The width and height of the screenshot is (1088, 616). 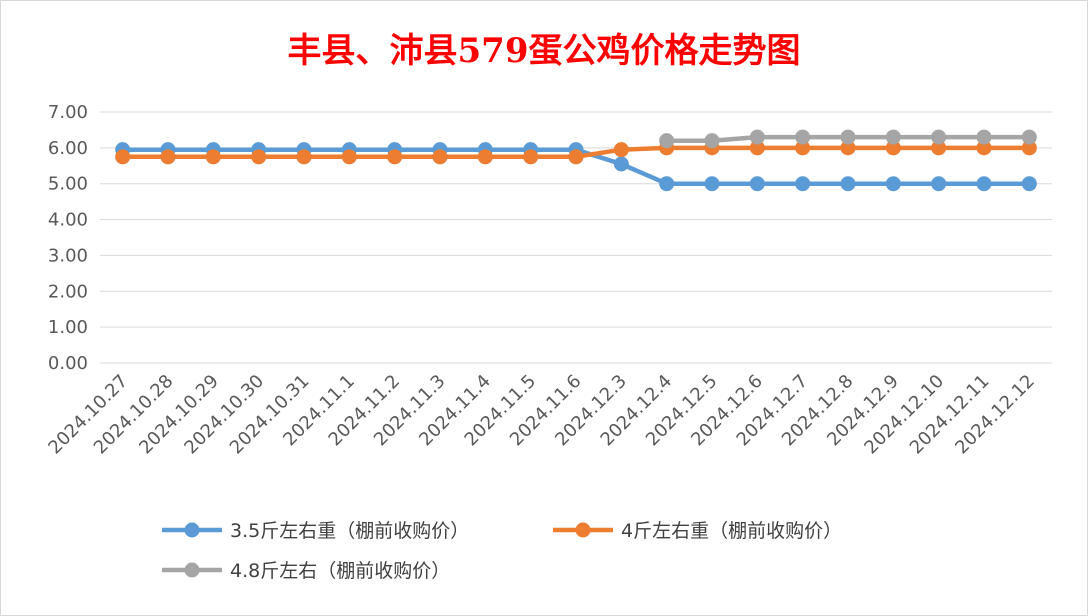 I want to click on legend-label-2: 4斤左右重（棚前收购价）, so click(x=731, y=531).